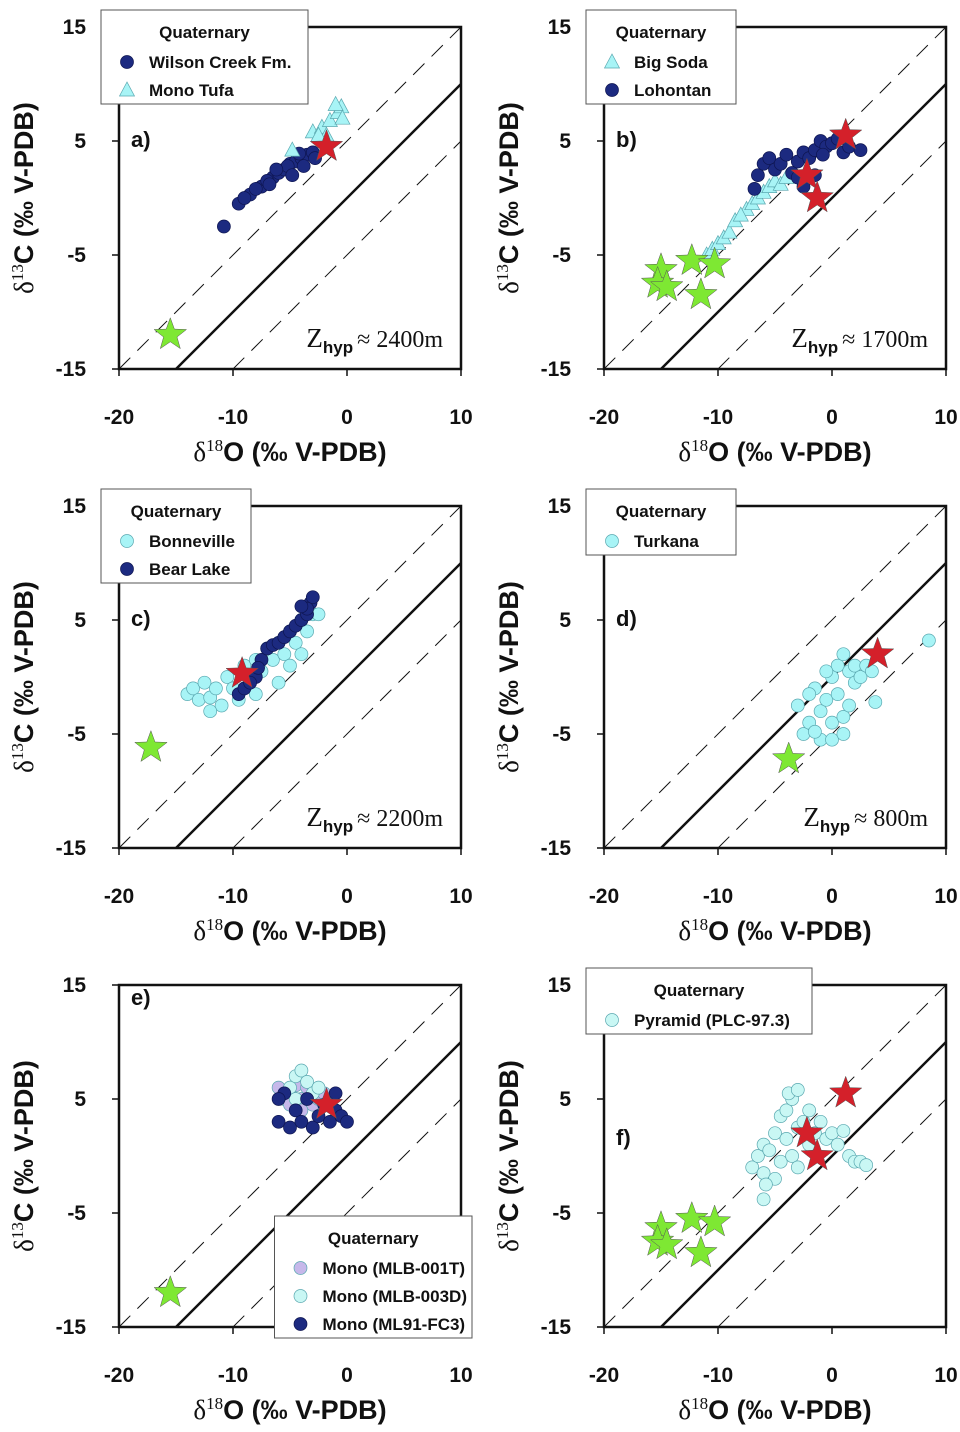  Describe the element at coordinates (699, 1001) in the screenshot. I see `legend: Quaternary Pyramid (PLC-97.3)` at that location.